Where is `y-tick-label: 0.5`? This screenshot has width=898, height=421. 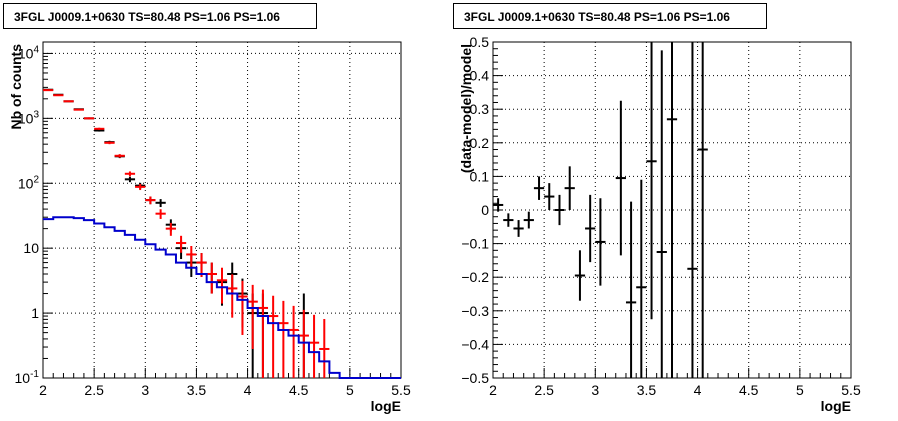
y-tick-label: 0.5 is located at coordinates (480, 42).